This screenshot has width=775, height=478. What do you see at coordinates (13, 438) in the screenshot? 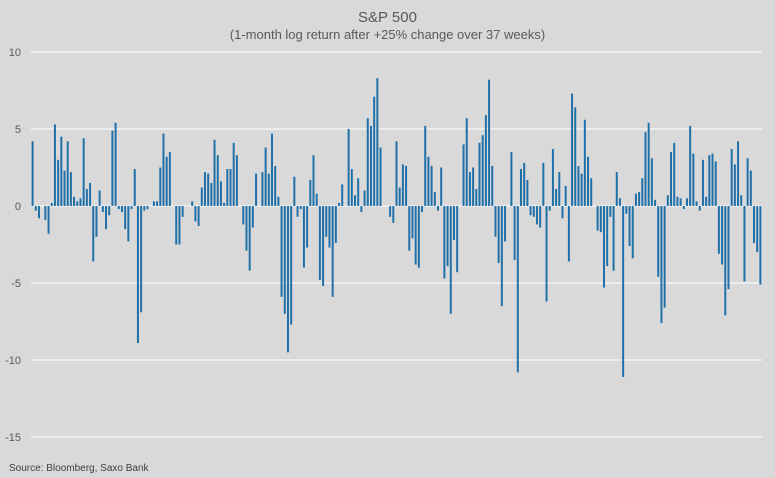
I see `y-tick-label: -15` at bounding box center [13, 438].